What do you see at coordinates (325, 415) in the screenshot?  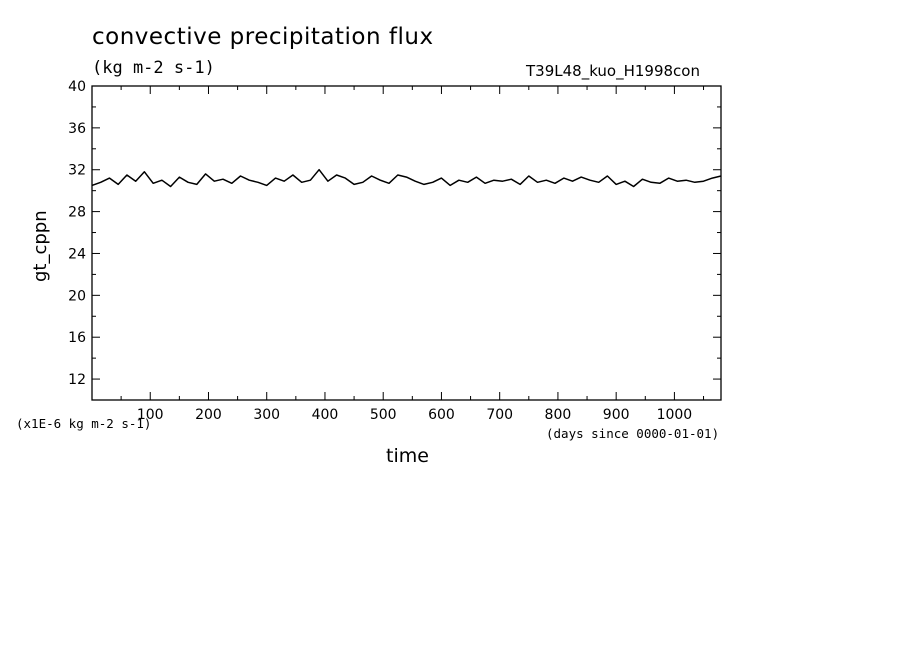 I see `x-tick-label: 400` at bounding box center [325, 415].